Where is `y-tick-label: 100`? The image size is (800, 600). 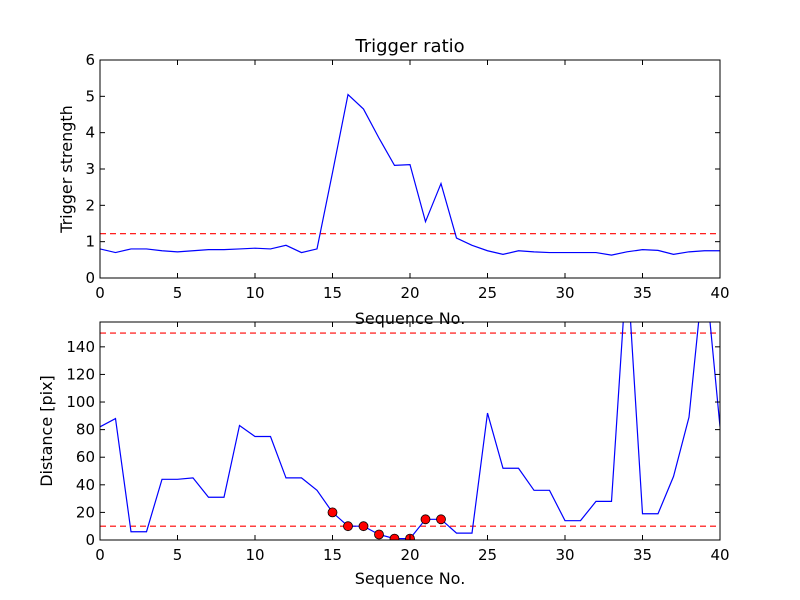 y-tick-label: 100 is located at coordinates (80, 402).